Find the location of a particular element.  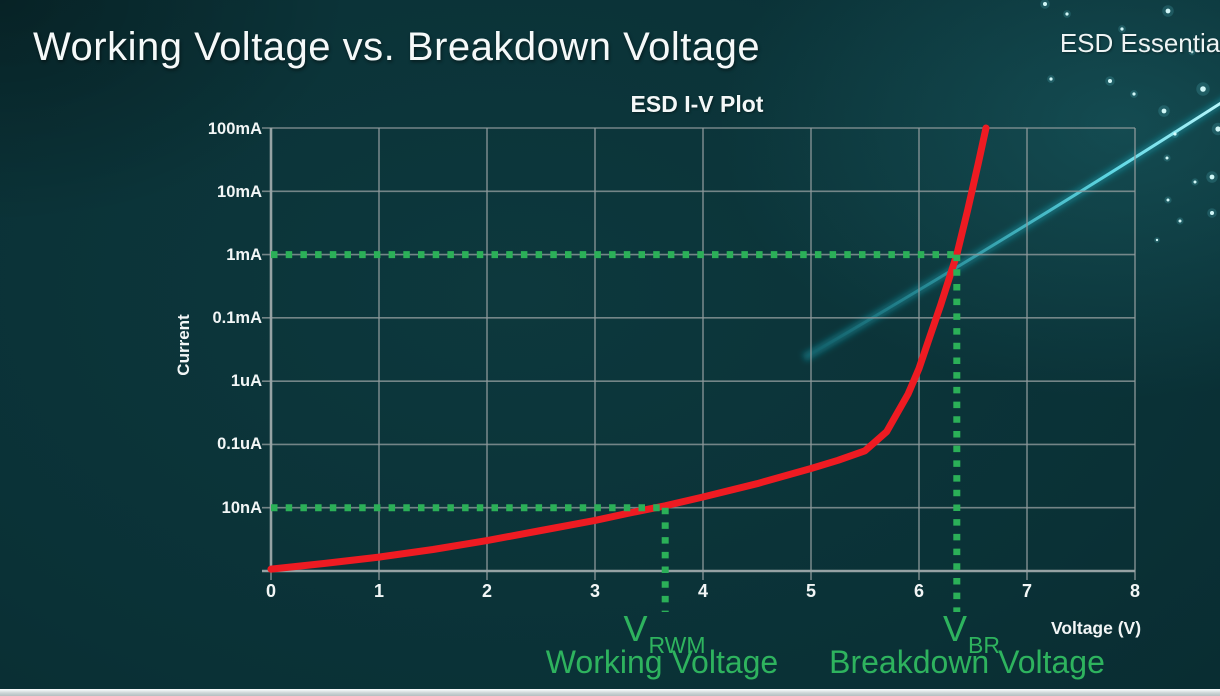

chart-title: ESD I-V Plot is located at coordinates (697, 104).